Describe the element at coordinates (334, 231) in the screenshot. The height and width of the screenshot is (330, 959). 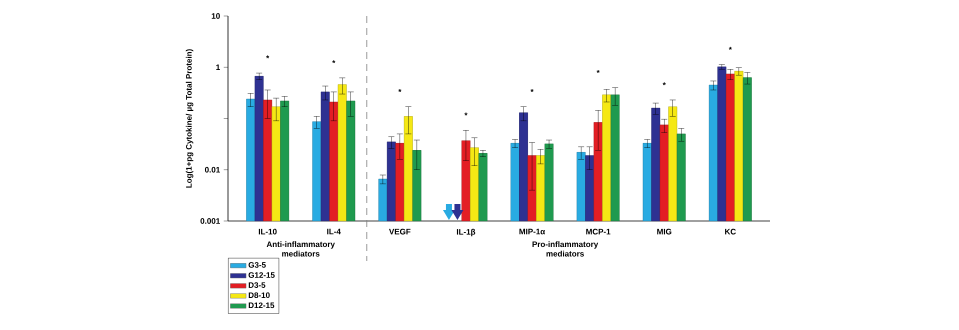
I see `x-tick-label: IL-4` at that location.